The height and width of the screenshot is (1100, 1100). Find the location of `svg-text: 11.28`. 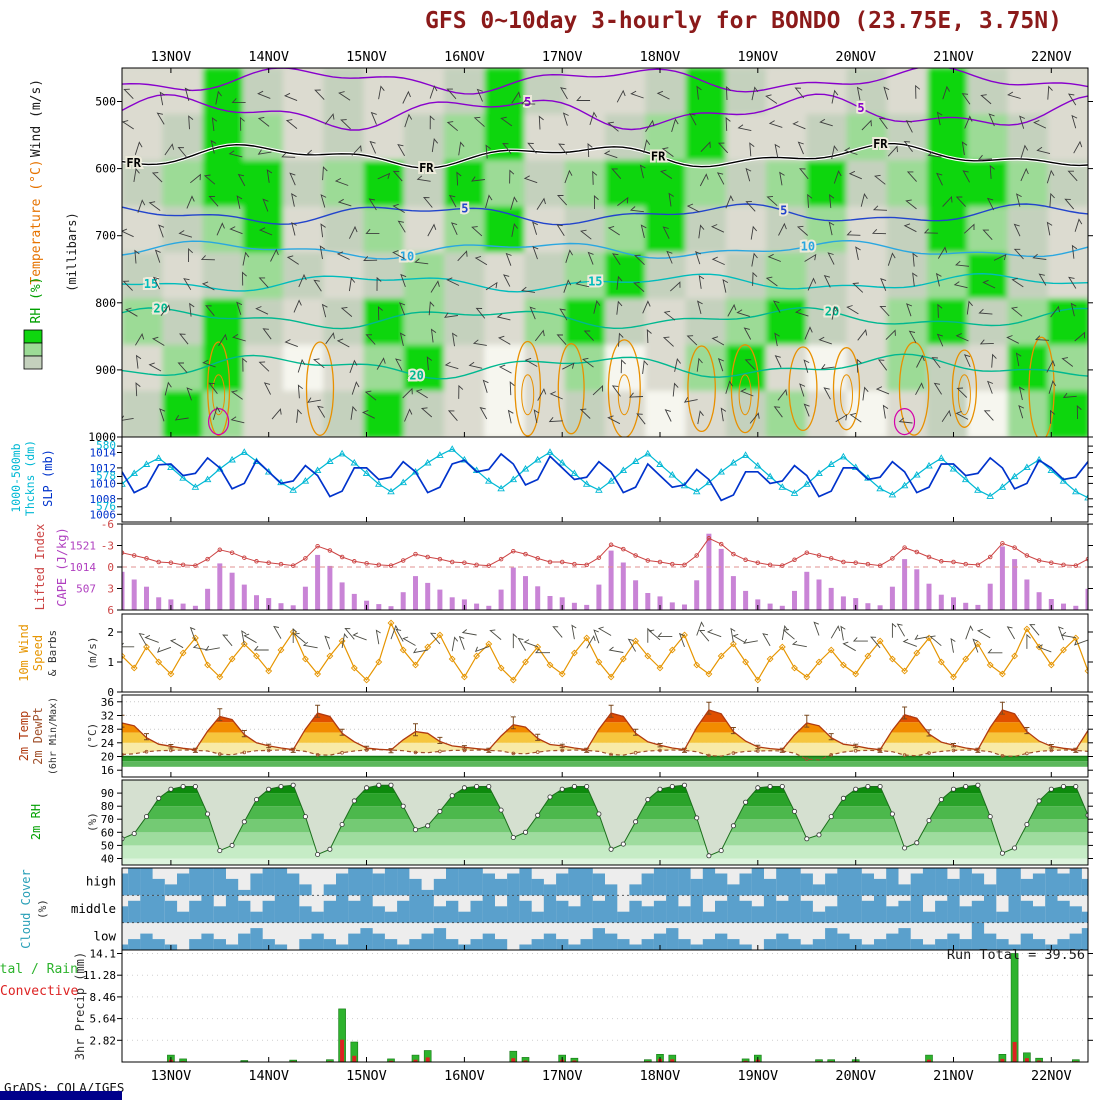

svg-text: 11.28 is located at coordinates (99, 975).